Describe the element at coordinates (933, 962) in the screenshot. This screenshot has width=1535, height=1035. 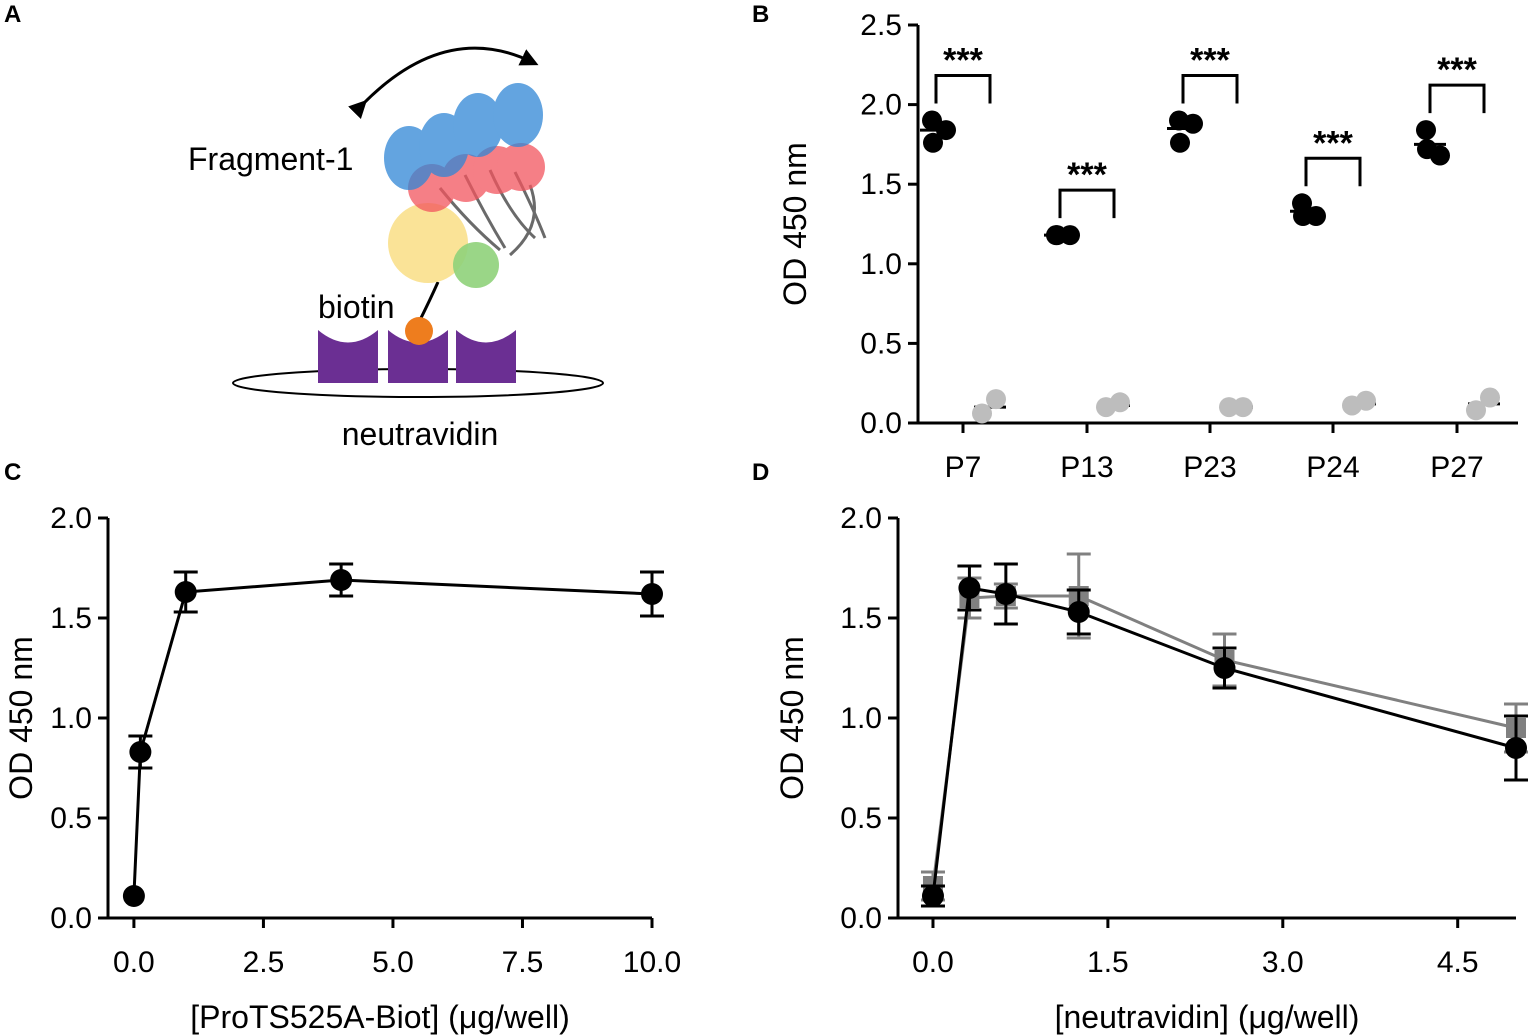
I see `x-tick-label-d: 0.0` at that location.